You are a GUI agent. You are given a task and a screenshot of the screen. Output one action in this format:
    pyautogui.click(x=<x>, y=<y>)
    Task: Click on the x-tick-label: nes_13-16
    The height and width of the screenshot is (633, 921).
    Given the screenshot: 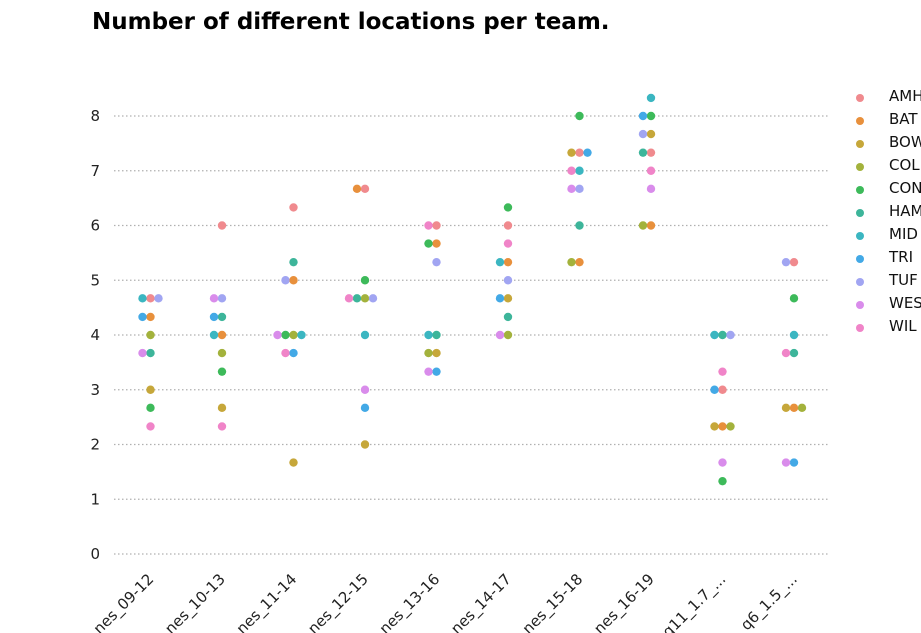 What is the action you would take?
    pyautogui.click(x=410, y=601)
    